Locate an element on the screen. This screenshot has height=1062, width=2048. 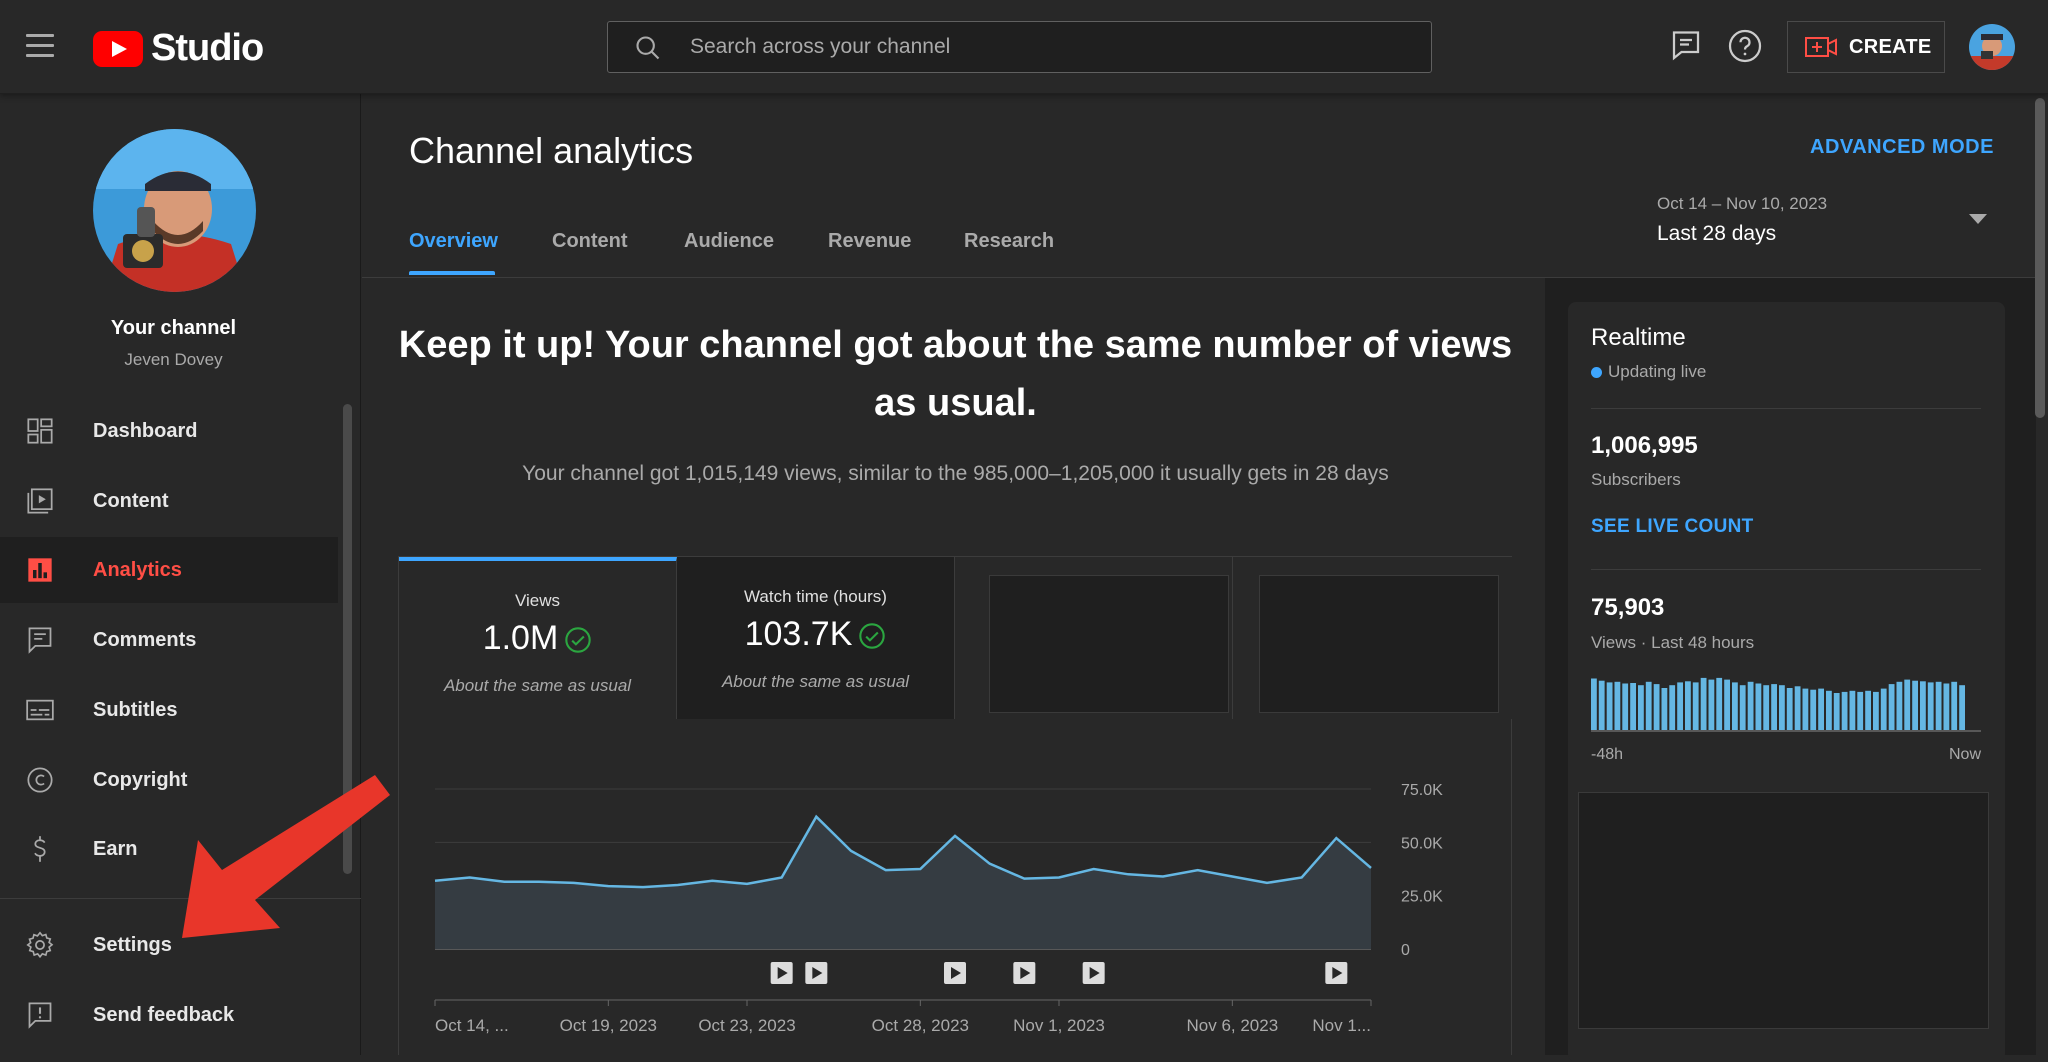
realtime-status: Updating live is located at coordinates (1648, 372).